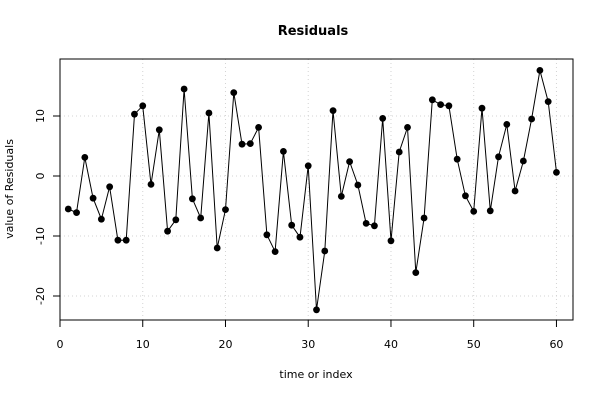  I want to click on x-tick-label: 10, so click(143, 344).